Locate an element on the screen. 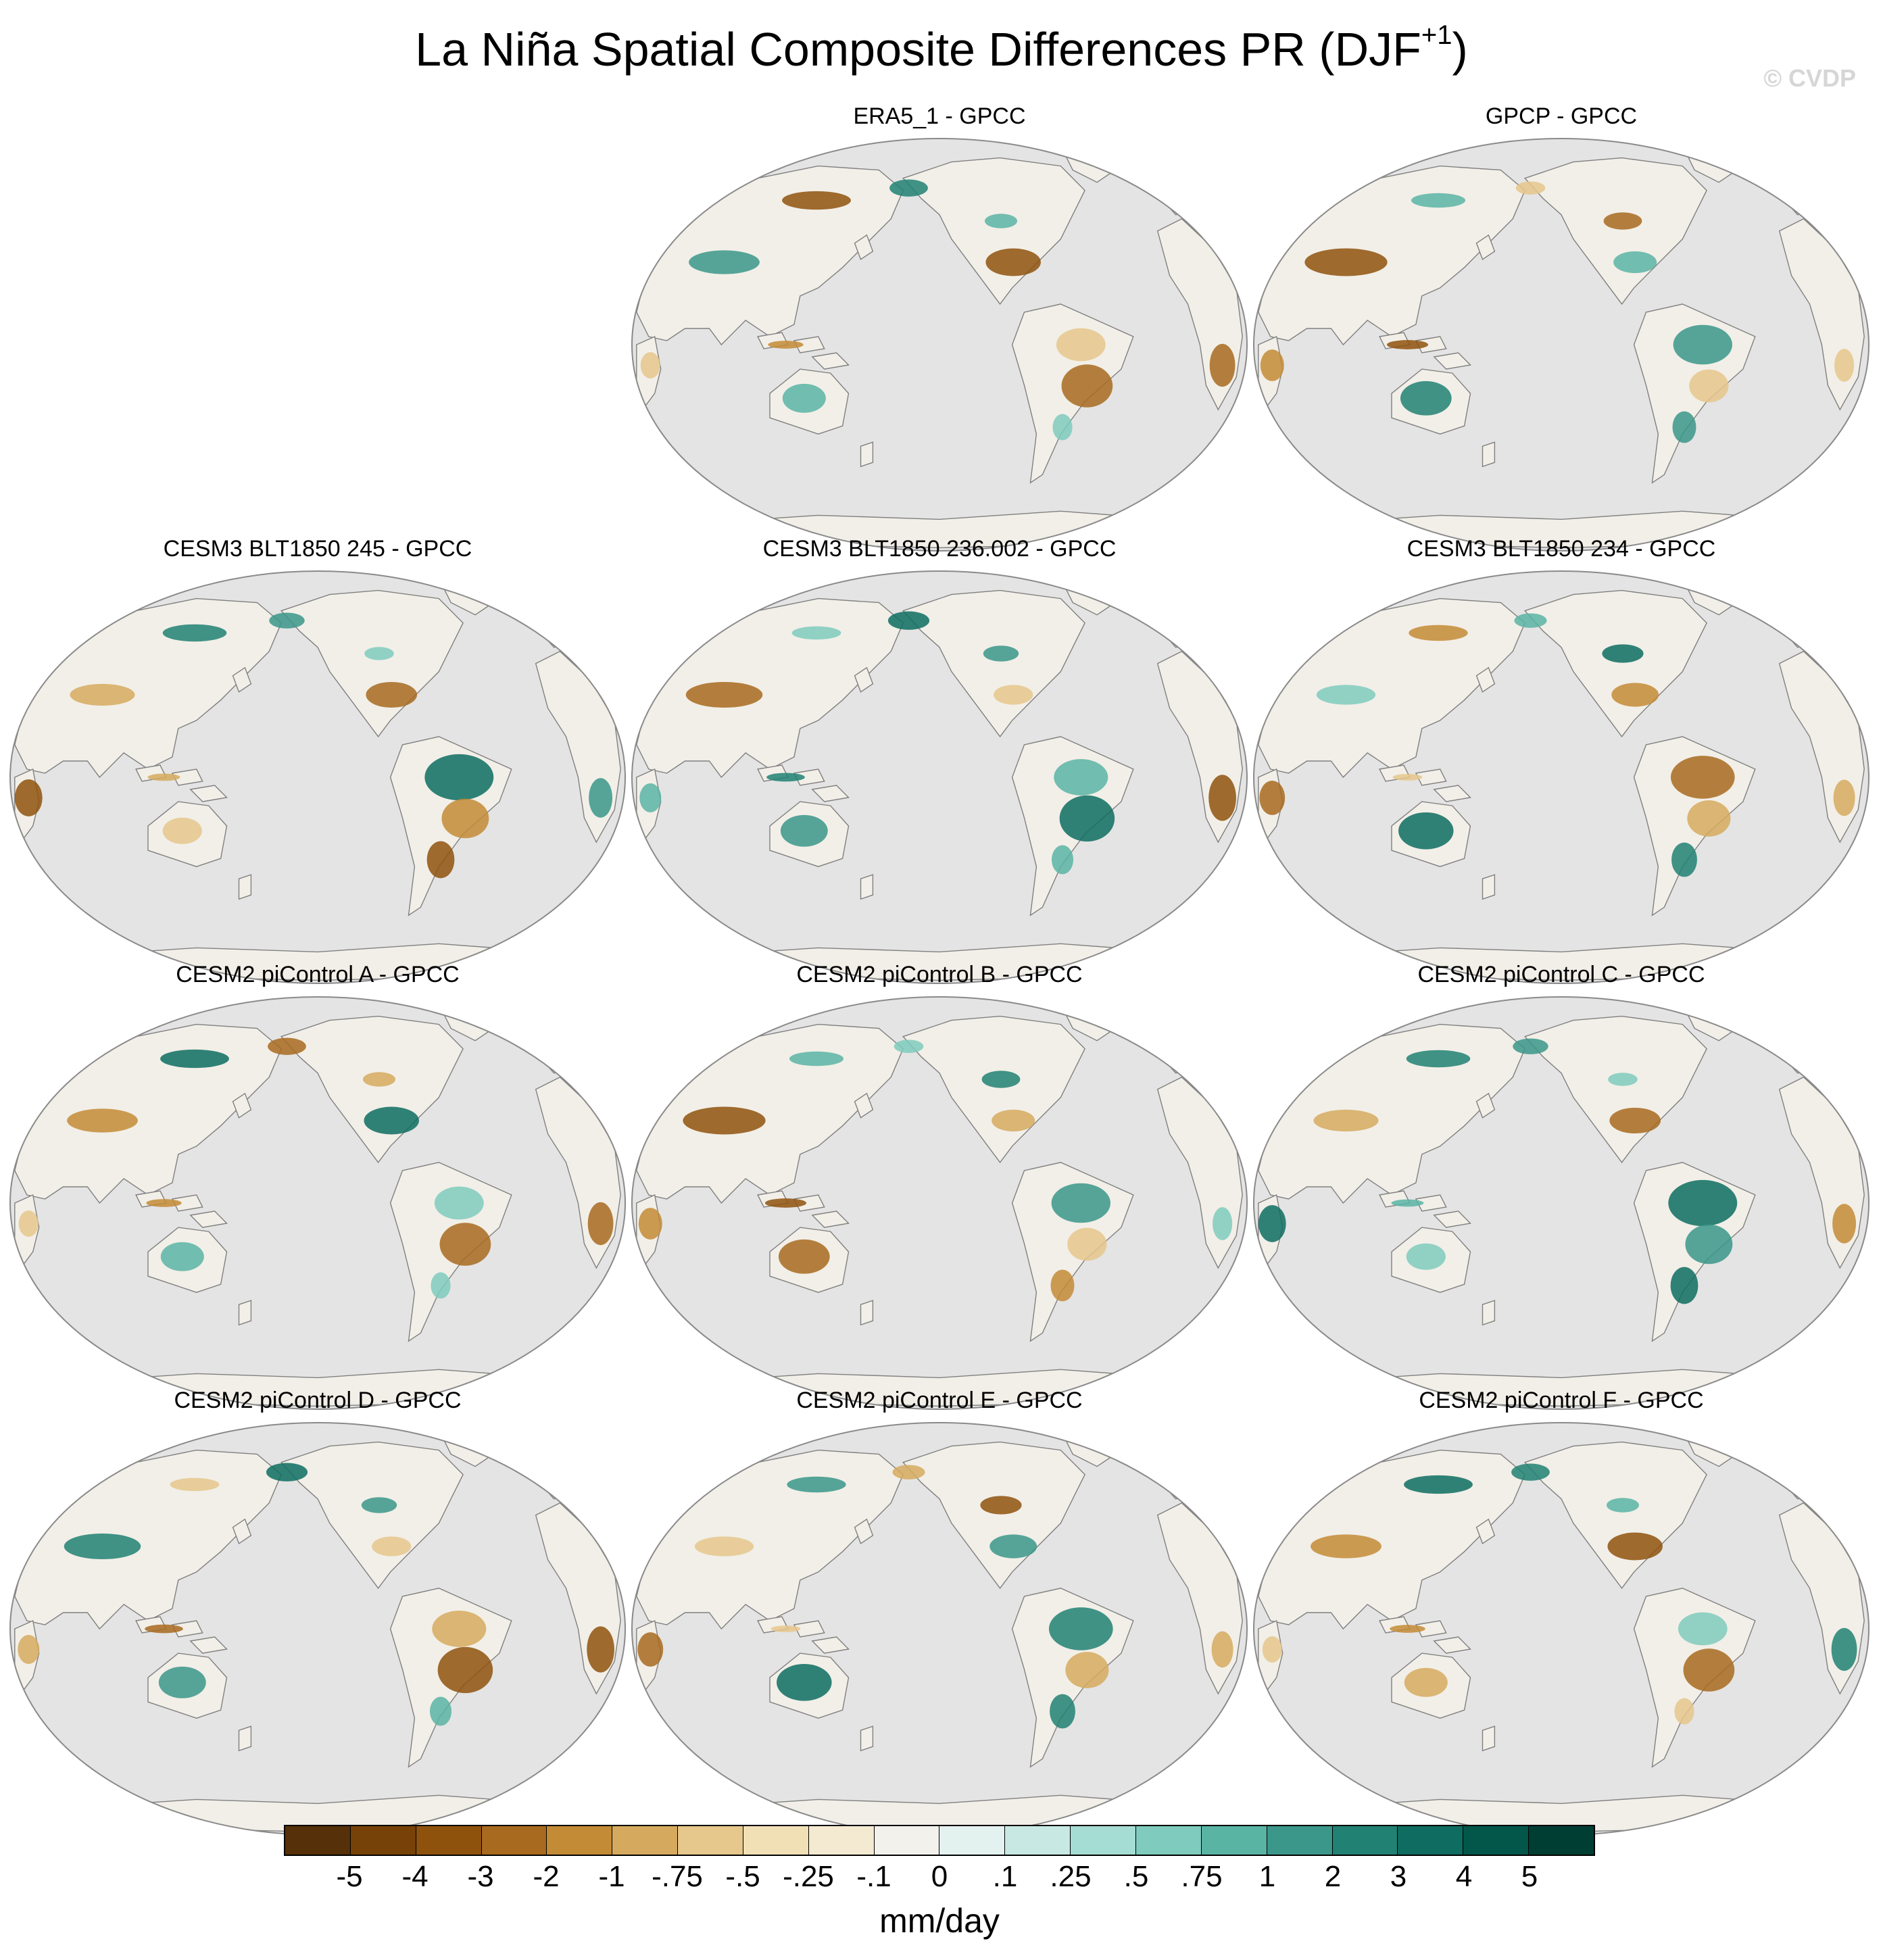 The image size is (1883, 1960). copyright-watermark: © CVDP is located at coordinates (1809, 78).